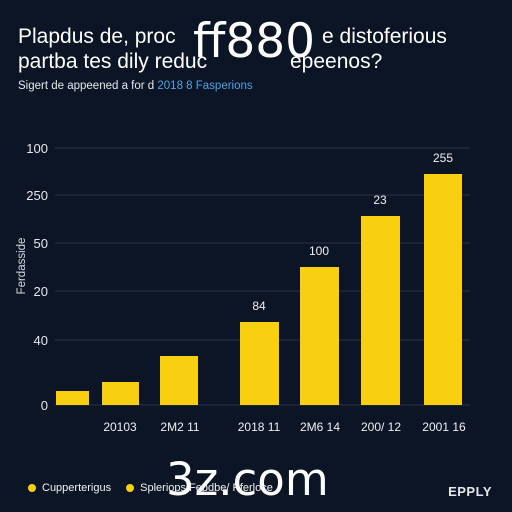 Image resolution: width=512 pixels, height=512 pixels. What do you see at coordinates (259, 306) in the screenshot?
I see `data-label: 84` at bounding box center [259, 306].